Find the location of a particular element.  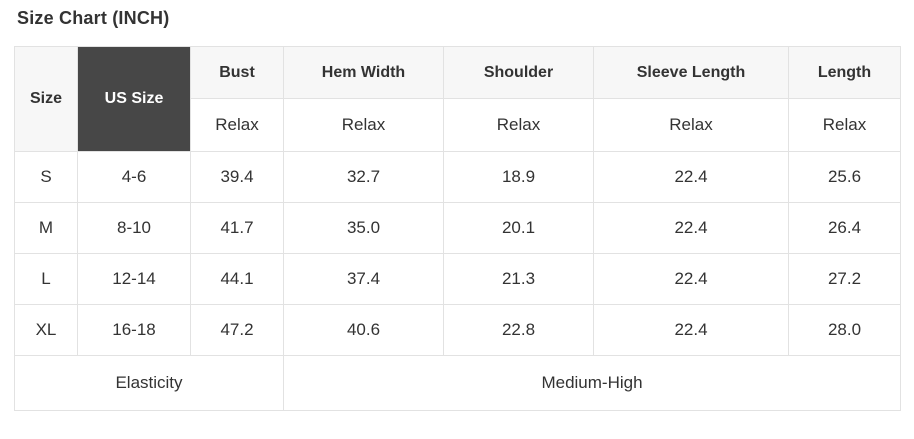

us-size-cell: 12-14 is located at coordinates (134, 279).